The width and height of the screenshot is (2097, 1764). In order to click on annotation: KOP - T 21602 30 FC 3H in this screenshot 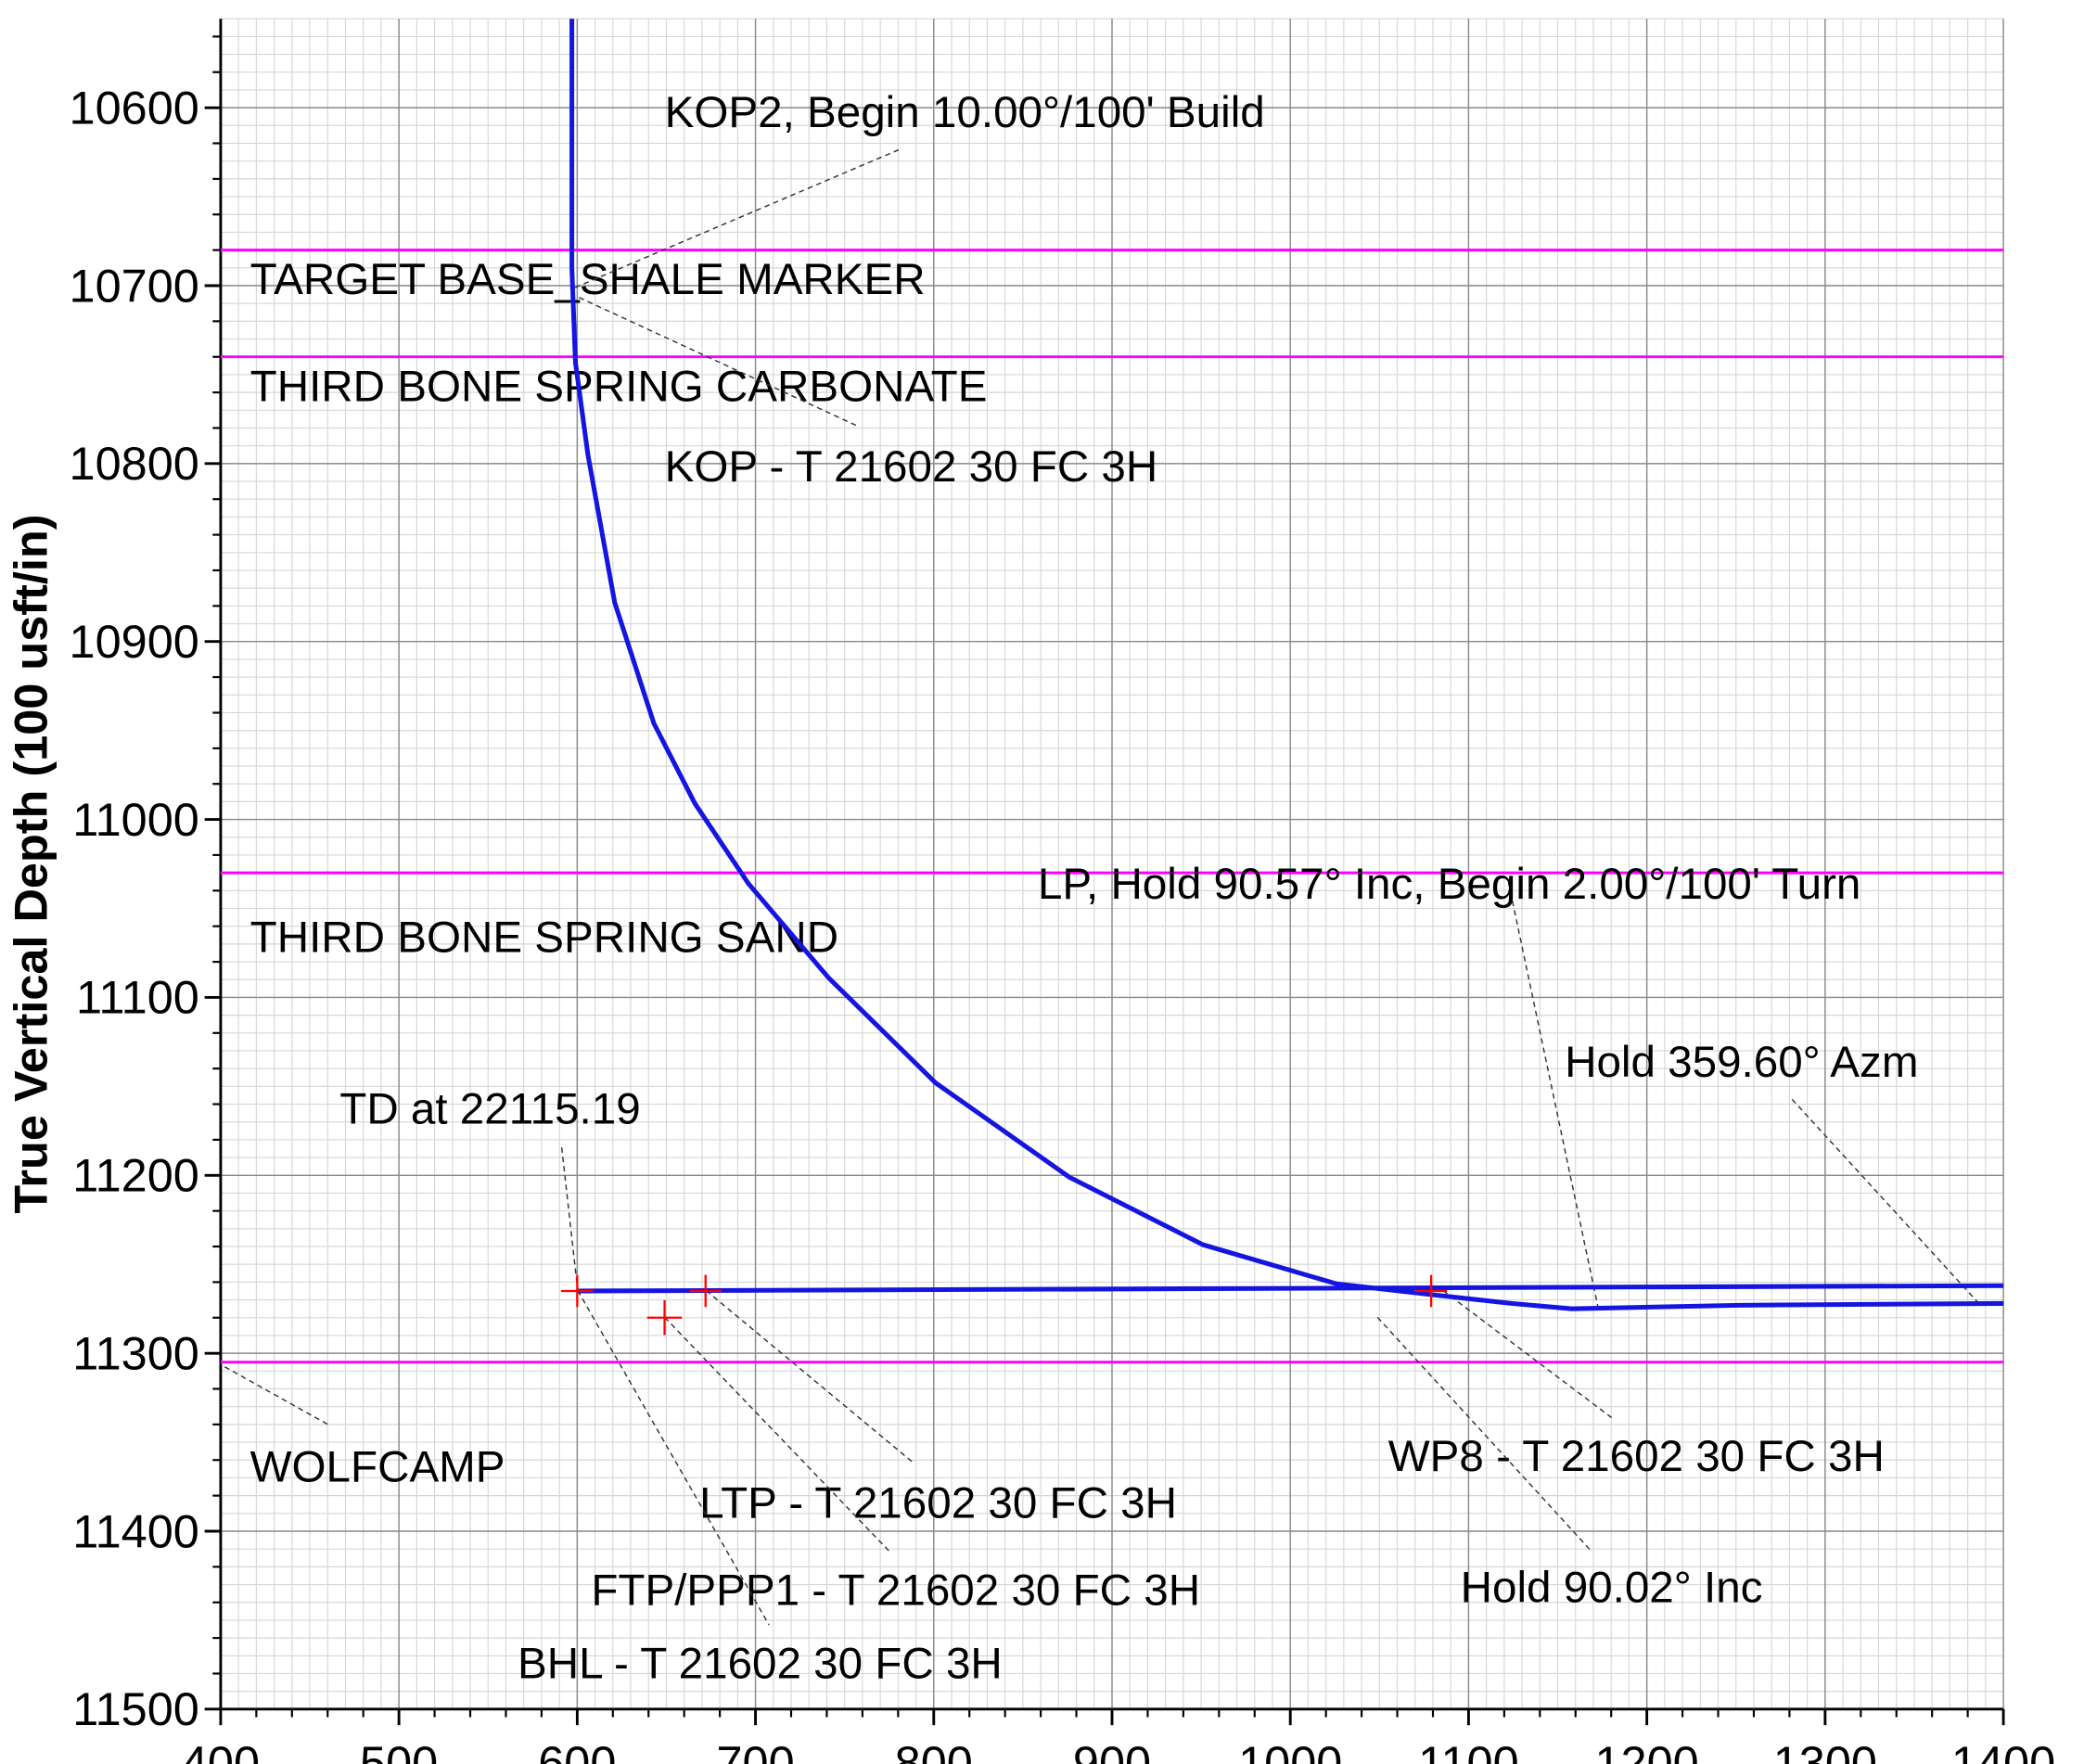, I will do `click(911, 467)`.